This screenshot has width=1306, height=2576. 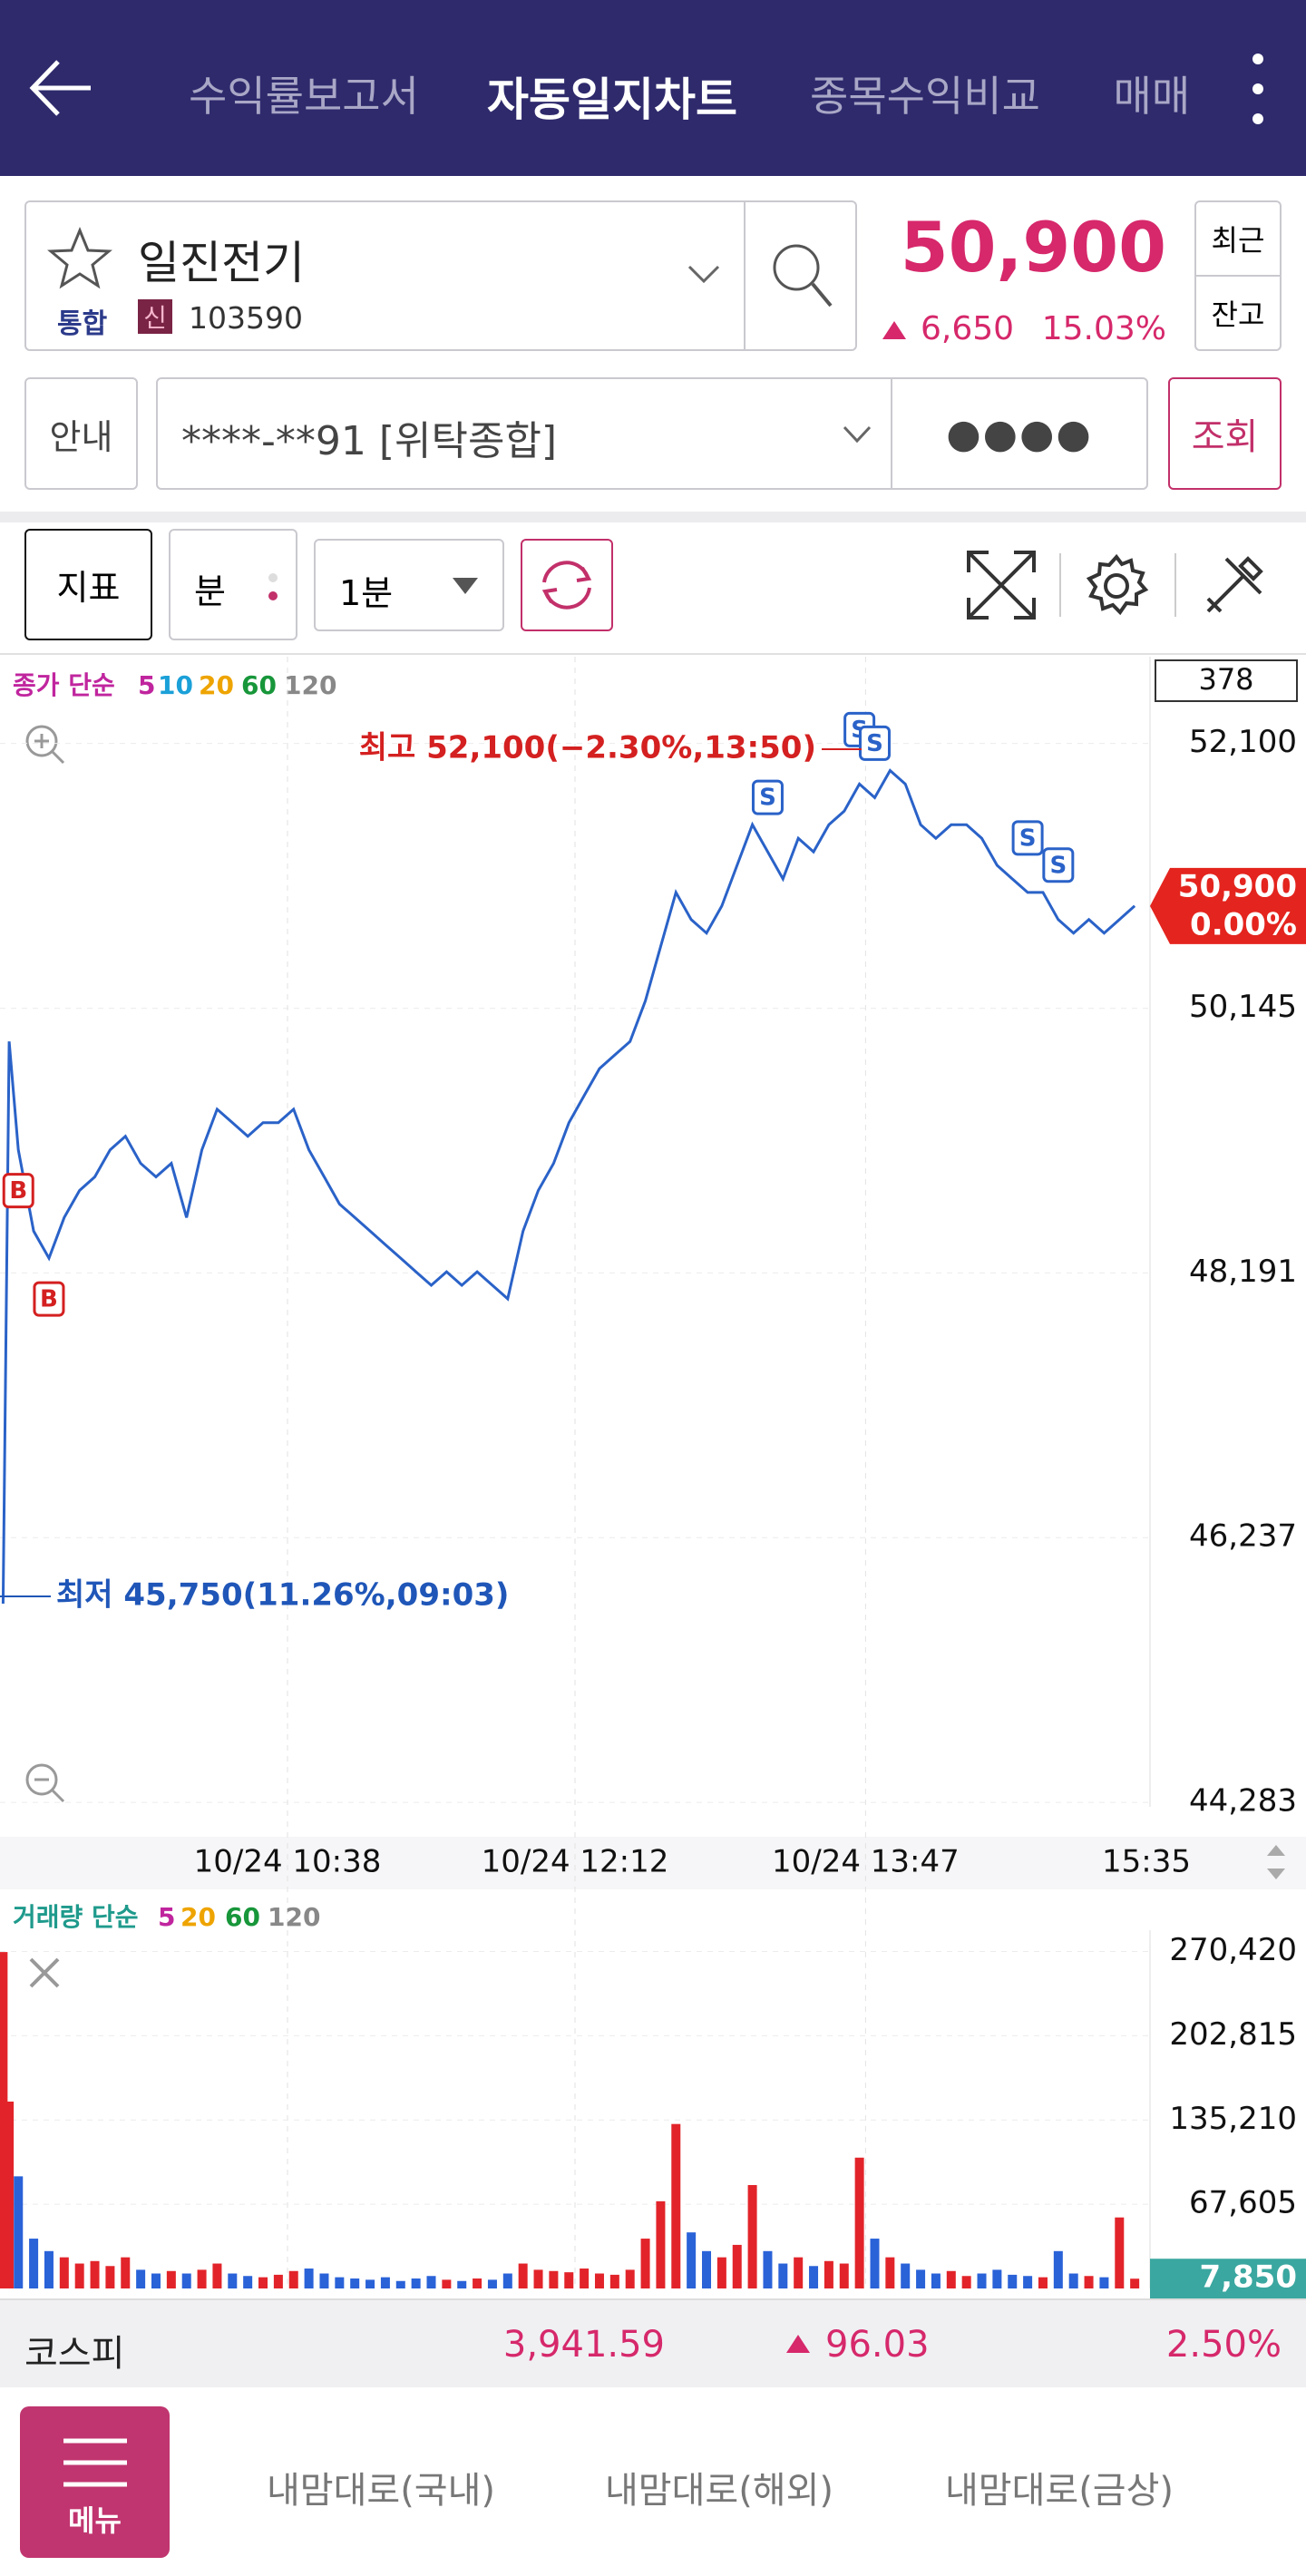 I want to click on scroll-arrows, so click(x=1276, y=1862).